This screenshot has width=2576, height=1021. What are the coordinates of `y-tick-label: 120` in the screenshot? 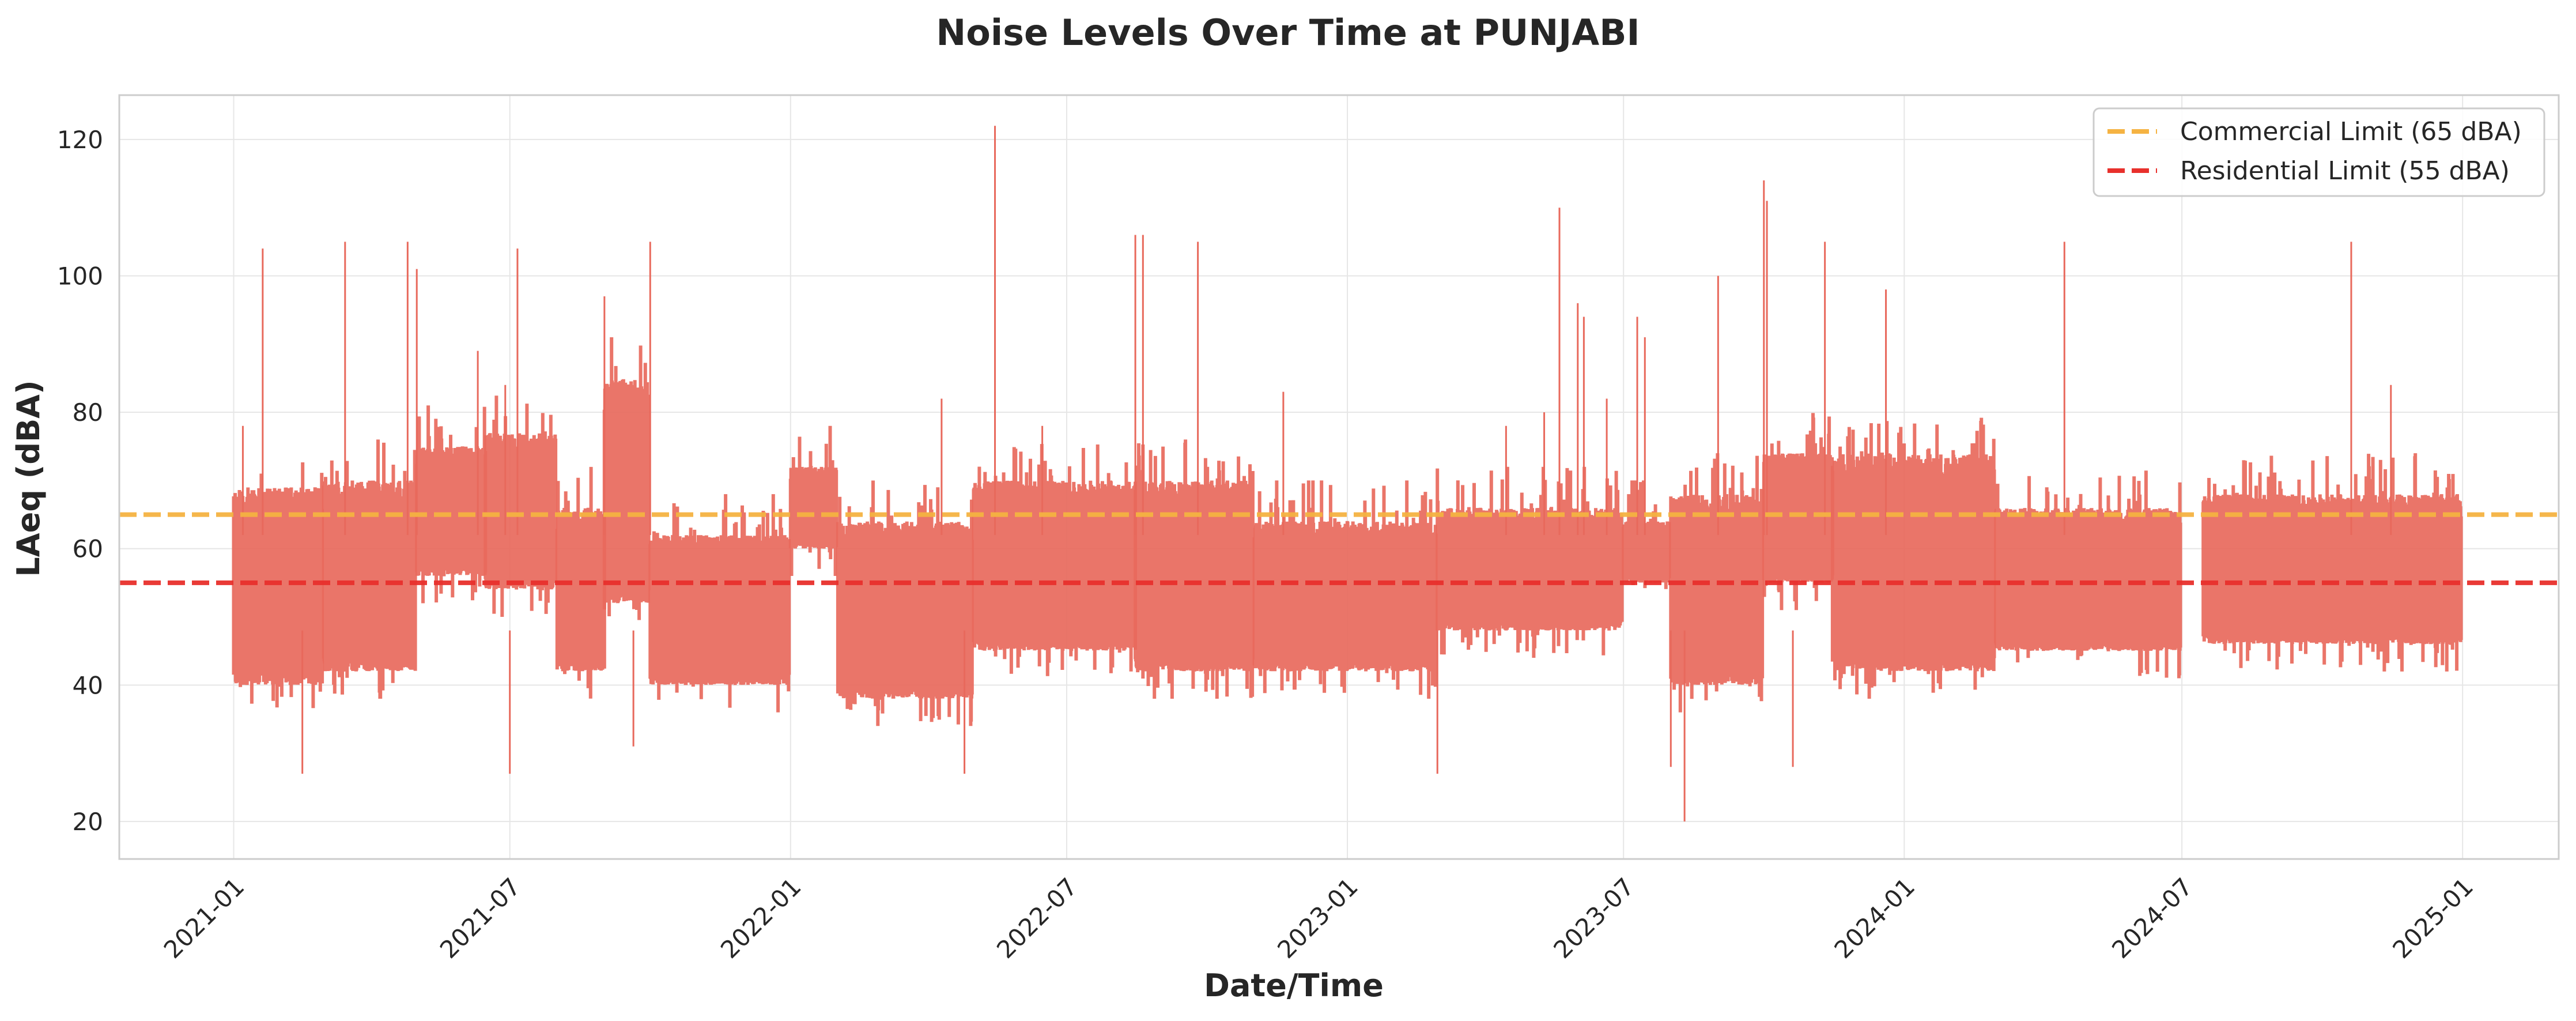 It's located at (80, 140).